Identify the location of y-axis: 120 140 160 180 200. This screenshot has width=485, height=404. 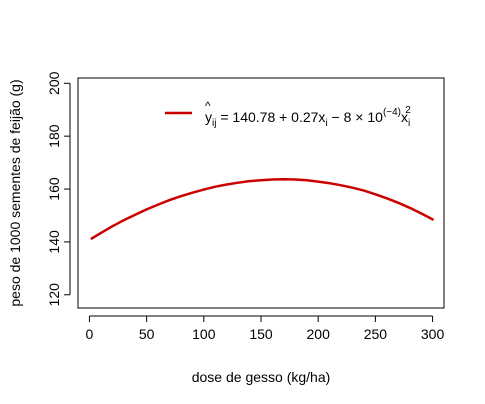
(58, 189).